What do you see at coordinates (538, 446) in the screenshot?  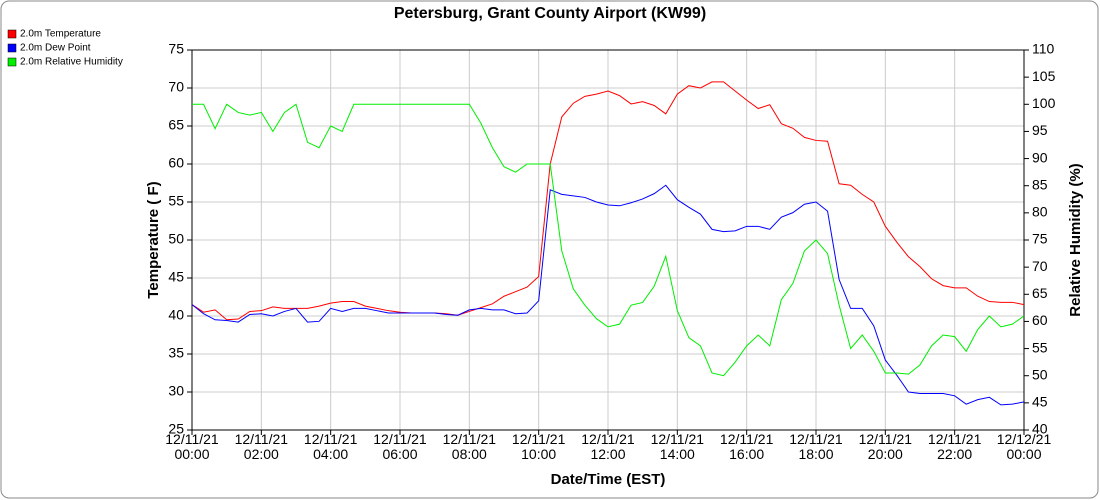 I see `x-tick-label: 12/11/21 10:00` at bounding box center [538, 446].